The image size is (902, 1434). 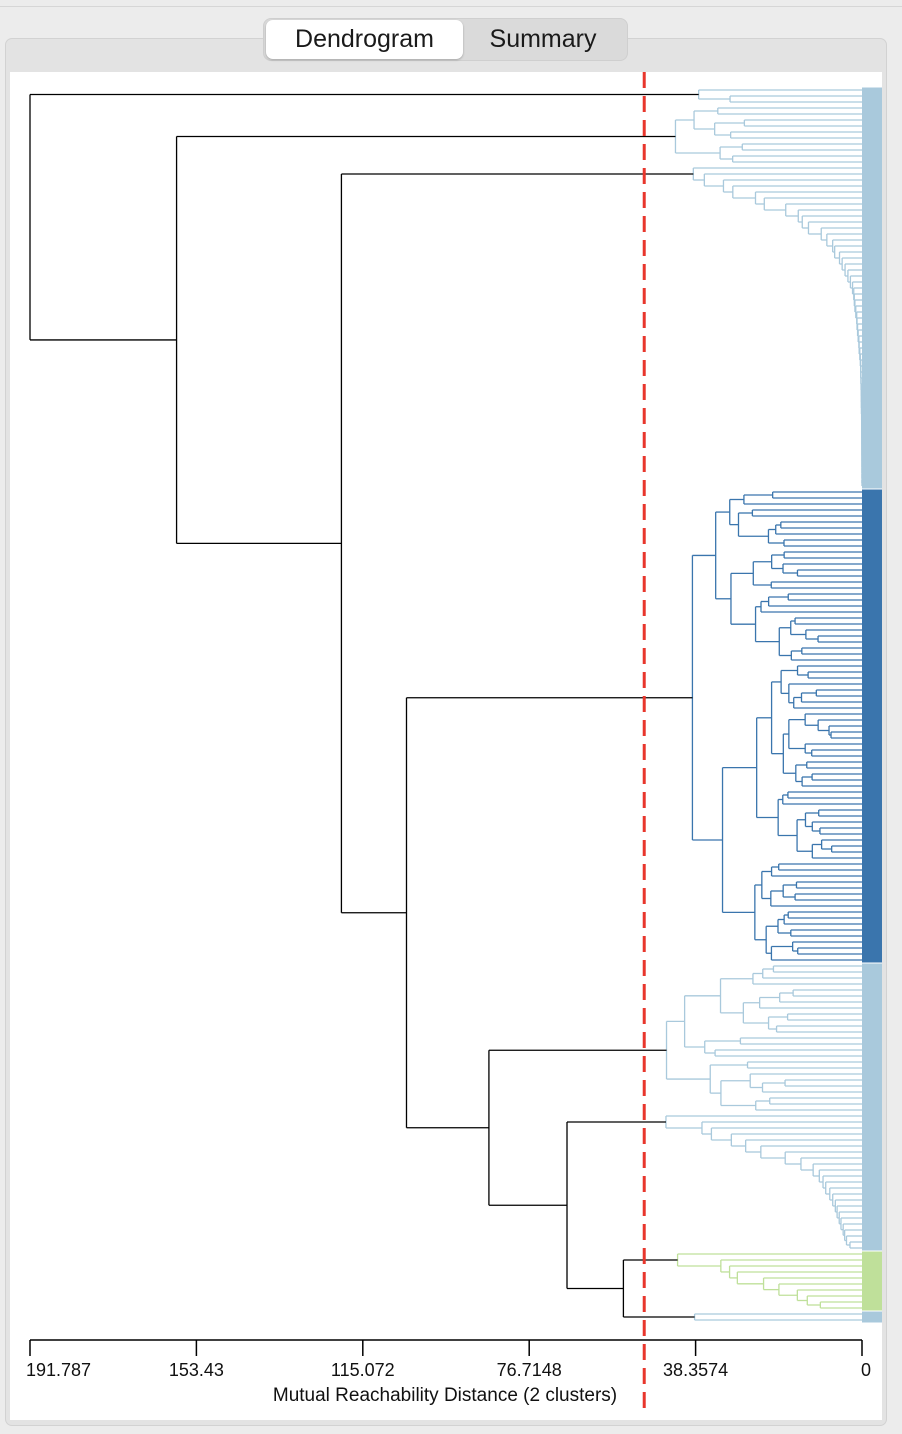 I want to click on x-tick-label: 0, so click(x=866, y=1370).